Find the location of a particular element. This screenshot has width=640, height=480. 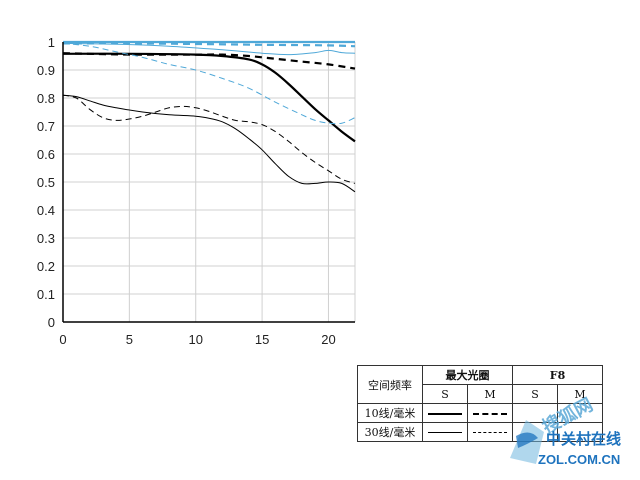

y-tick-label-0: 0 is located at coordinates (51, 322).